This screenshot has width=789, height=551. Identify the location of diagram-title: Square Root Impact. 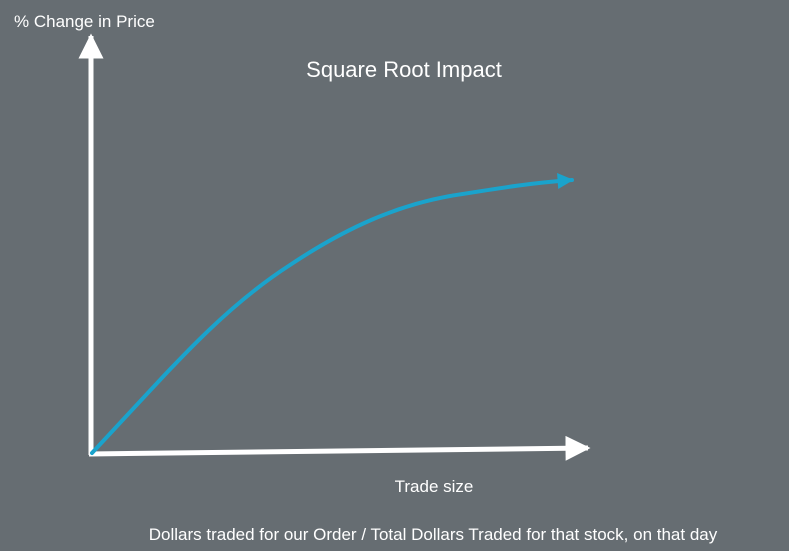
(404, 69).